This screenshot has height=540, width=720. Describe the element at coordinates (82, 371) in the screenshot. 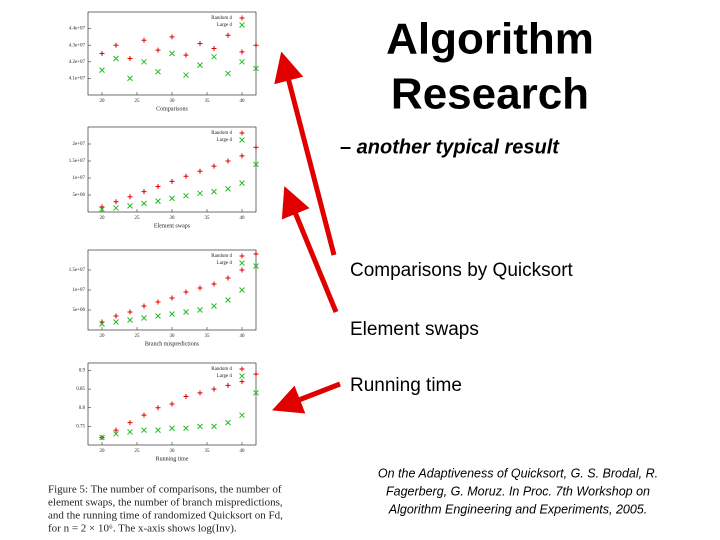

I see `y-tick-label: 0.9` at that location.